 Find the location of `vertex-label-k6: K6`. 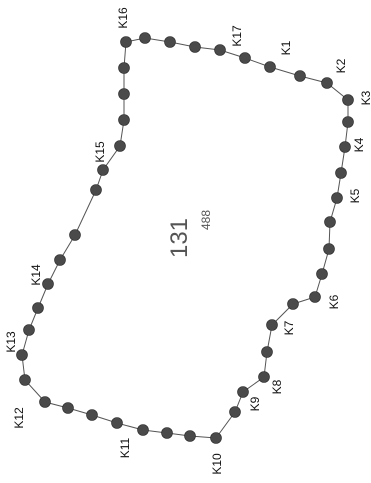

vertex-label-k6: K6 is located at coordinates (334, 301).